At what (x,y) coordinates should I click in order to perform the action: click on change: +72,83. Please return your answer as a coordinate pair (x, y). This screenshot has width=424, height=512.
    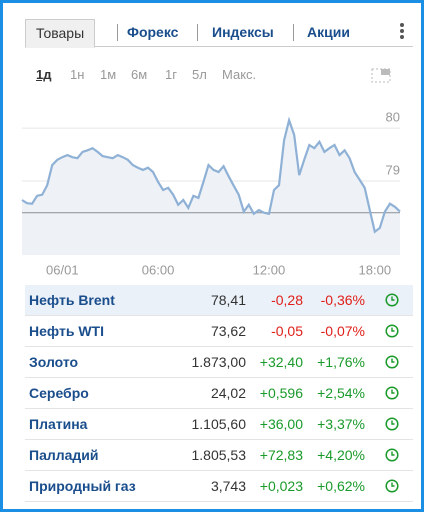
    Looking at the image, I should click on (281, 455).